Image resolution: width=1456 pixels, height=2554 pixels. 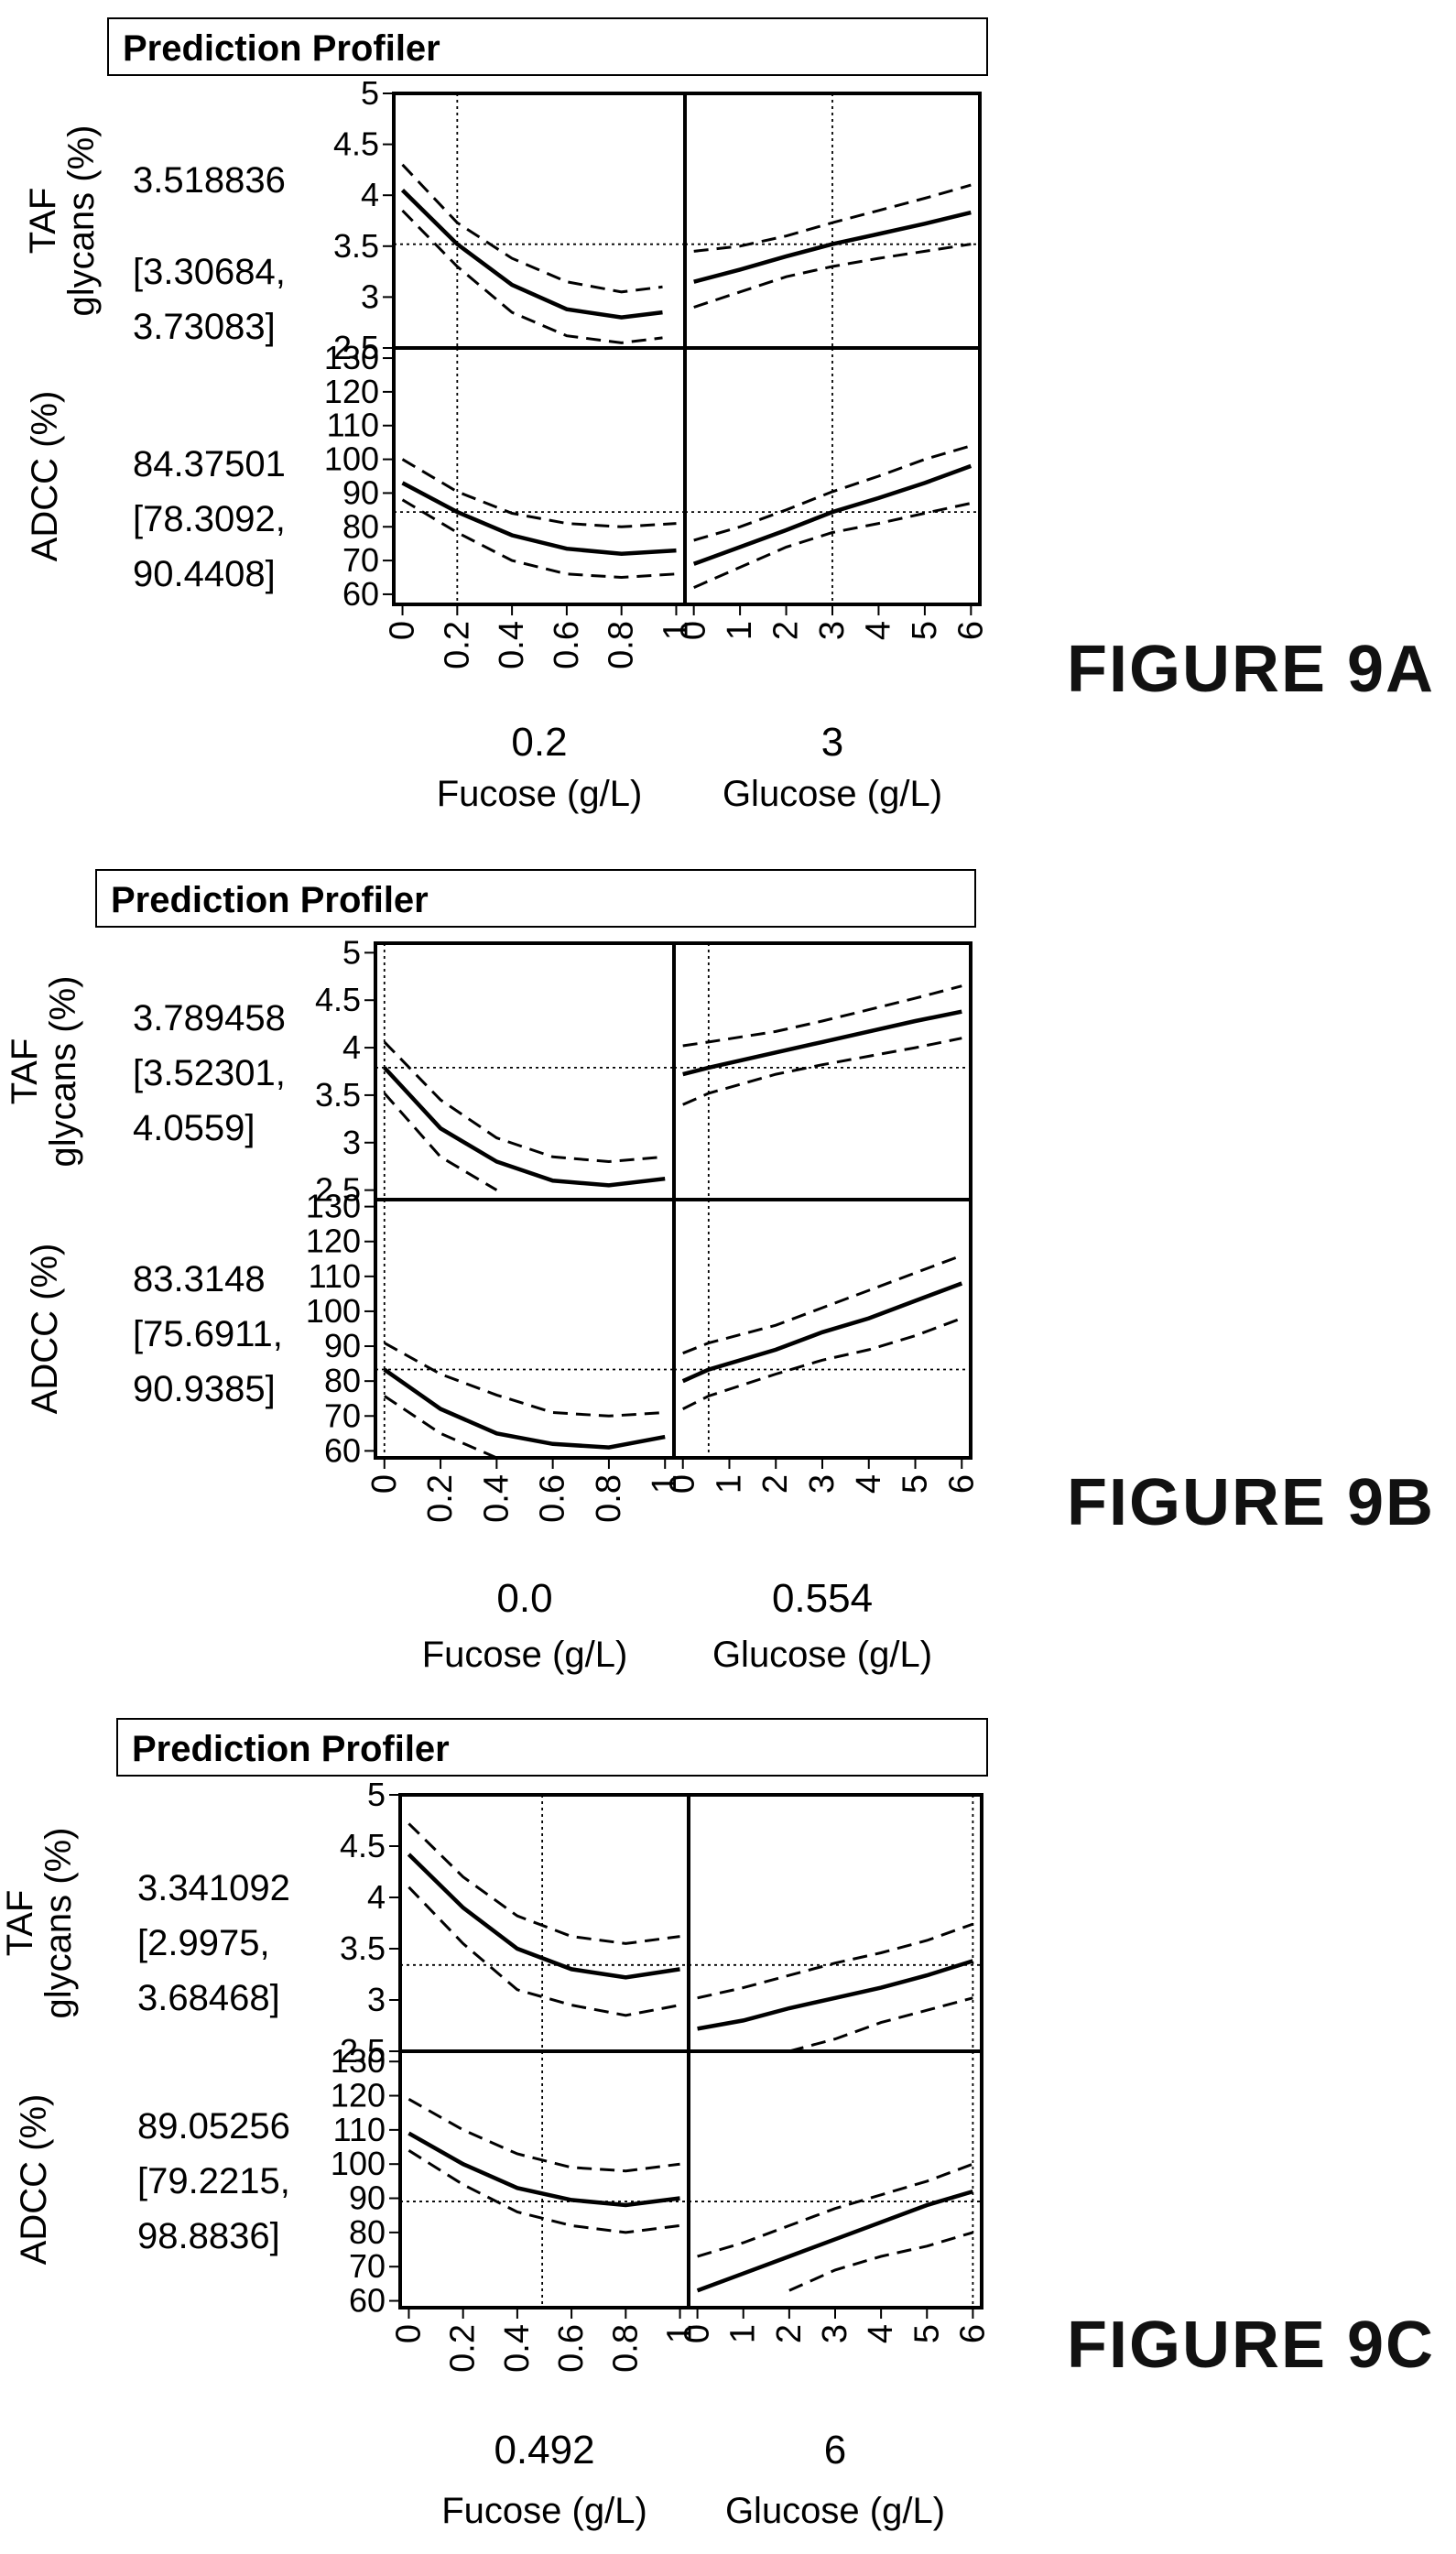 What do you see at coordinates (869, 1484) in the screenshot?
I see `x-tick-label: 4` at bounding box center [869, 1484].